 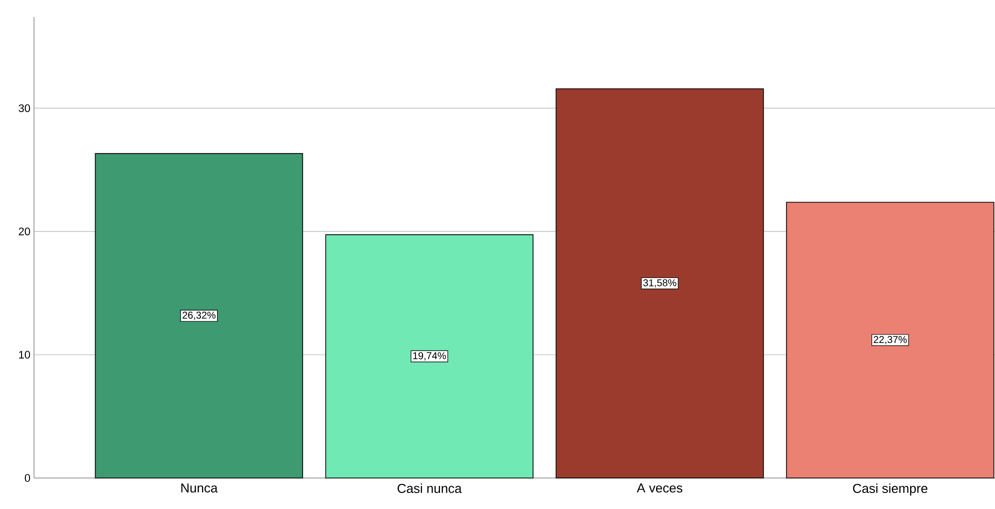 I want to click on data-label: 26,32%, so click(x=199, y=316).